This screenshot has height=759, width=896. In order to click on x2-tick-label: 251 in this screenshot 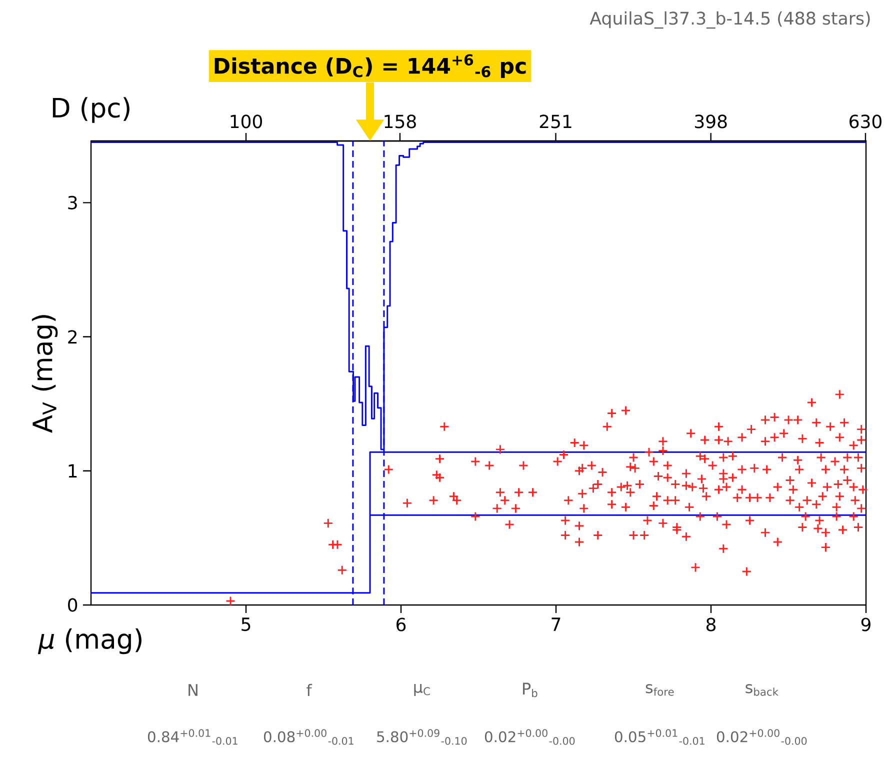, I will do `click(556, 121)`.